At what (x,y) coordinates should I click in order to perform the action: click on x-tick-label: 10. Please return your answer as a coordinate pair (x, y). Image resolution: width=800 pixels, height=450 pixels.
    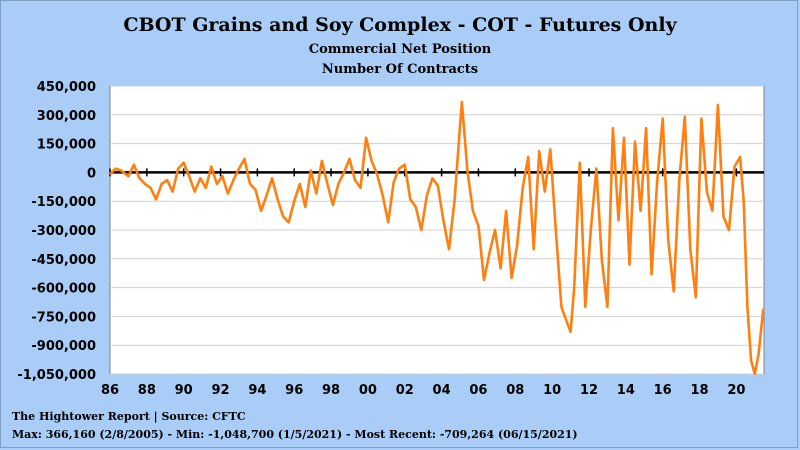
    Looking at the image, I should click on (552, 390).